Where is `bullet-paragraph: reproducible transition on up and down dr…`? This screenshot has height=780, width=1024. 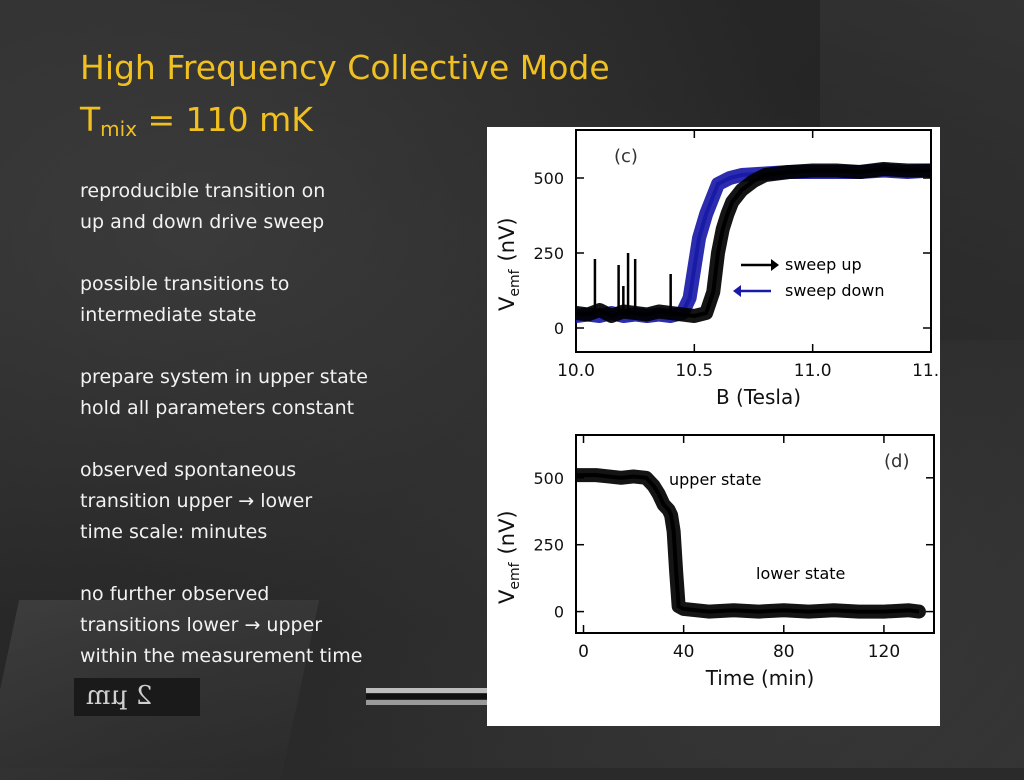
bullet-paragraph: reproducible transition on up and down dr… is located at coordinates (270, 207).